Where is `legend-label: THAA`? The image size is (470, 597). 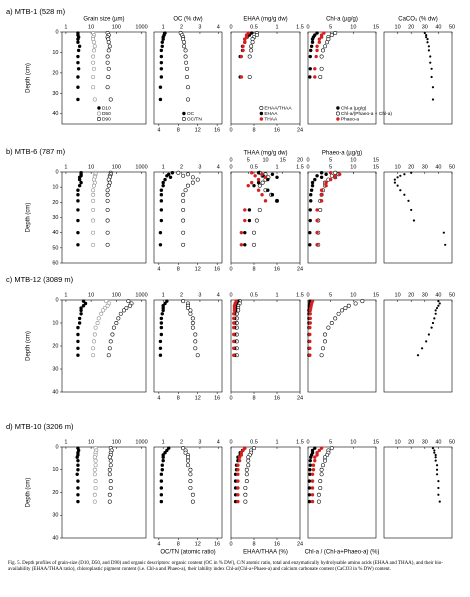
legend-label: THAA is located at coordinates (271, 119).